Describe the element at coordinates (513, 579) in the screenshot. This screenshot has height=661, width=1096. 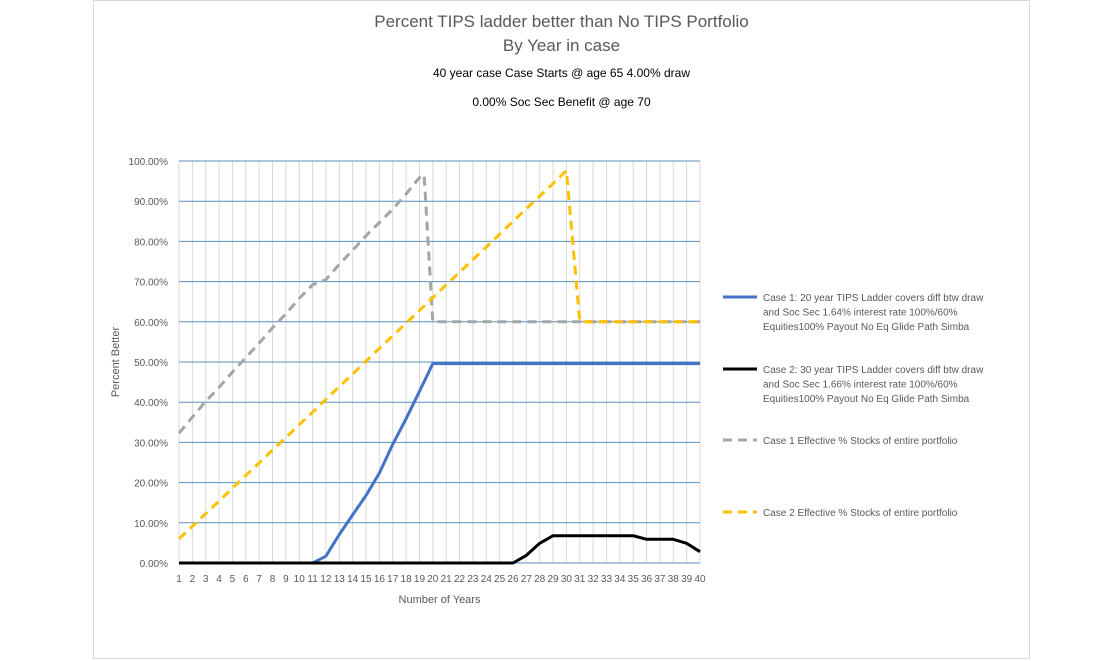
I see `x-tick-label: 26` at that location.